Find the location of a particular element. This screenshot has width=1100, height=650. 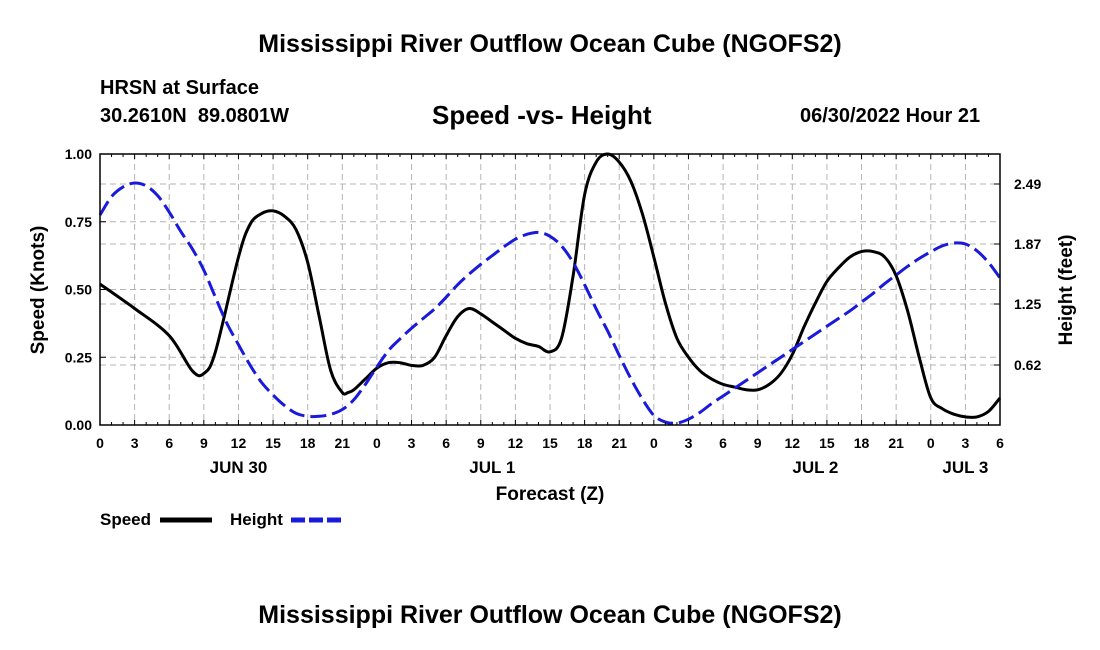

y-tick-label: 0.25 is located at coordinates (78, 357).